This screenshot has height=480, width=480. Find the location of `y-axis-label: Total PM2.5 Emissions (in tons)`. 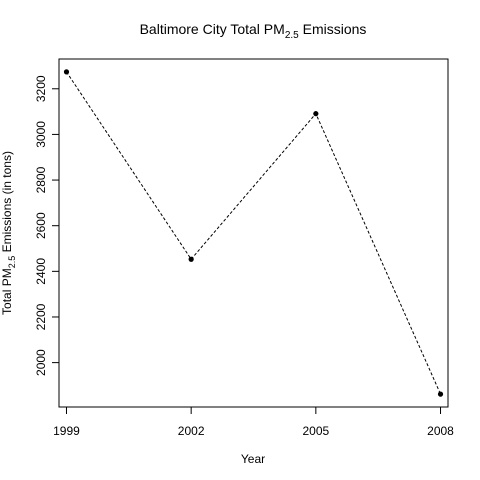

y-axis-label: Total PM2.5 Emissions (in tons) is located at coordinates (8, 233).